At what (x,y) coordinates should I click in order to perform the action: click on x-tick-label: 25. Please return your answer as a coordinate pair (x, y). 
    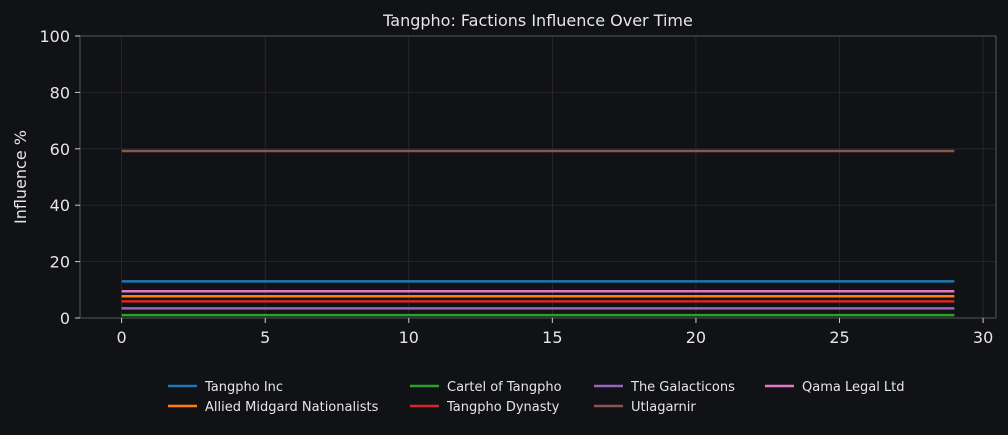
    Looking at the image, I should click on (839, 337).